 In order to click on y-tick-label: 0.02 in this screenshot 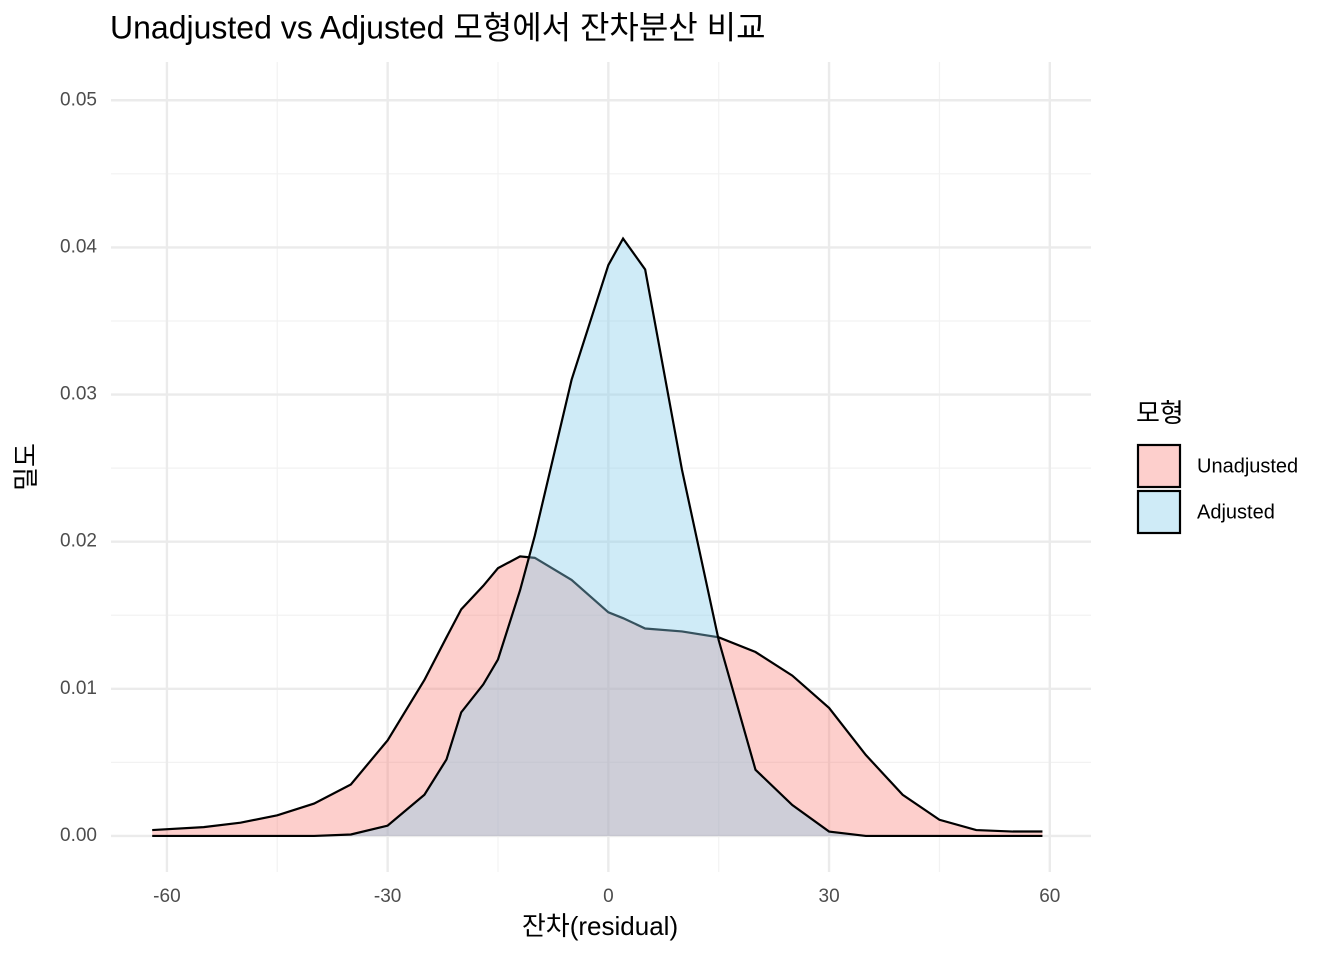, I will do `click(78, 541)`.